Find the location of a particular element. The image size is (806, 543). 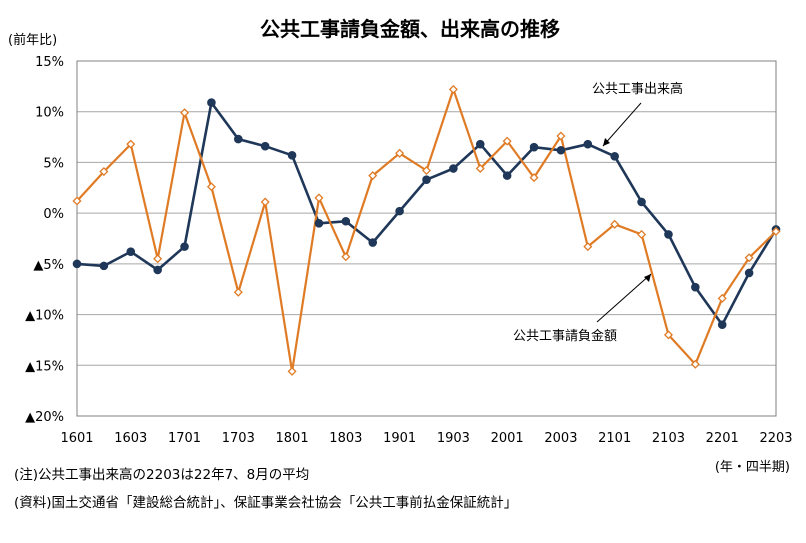

x-tick-label: 2103 is located at coordinates (668, 438).